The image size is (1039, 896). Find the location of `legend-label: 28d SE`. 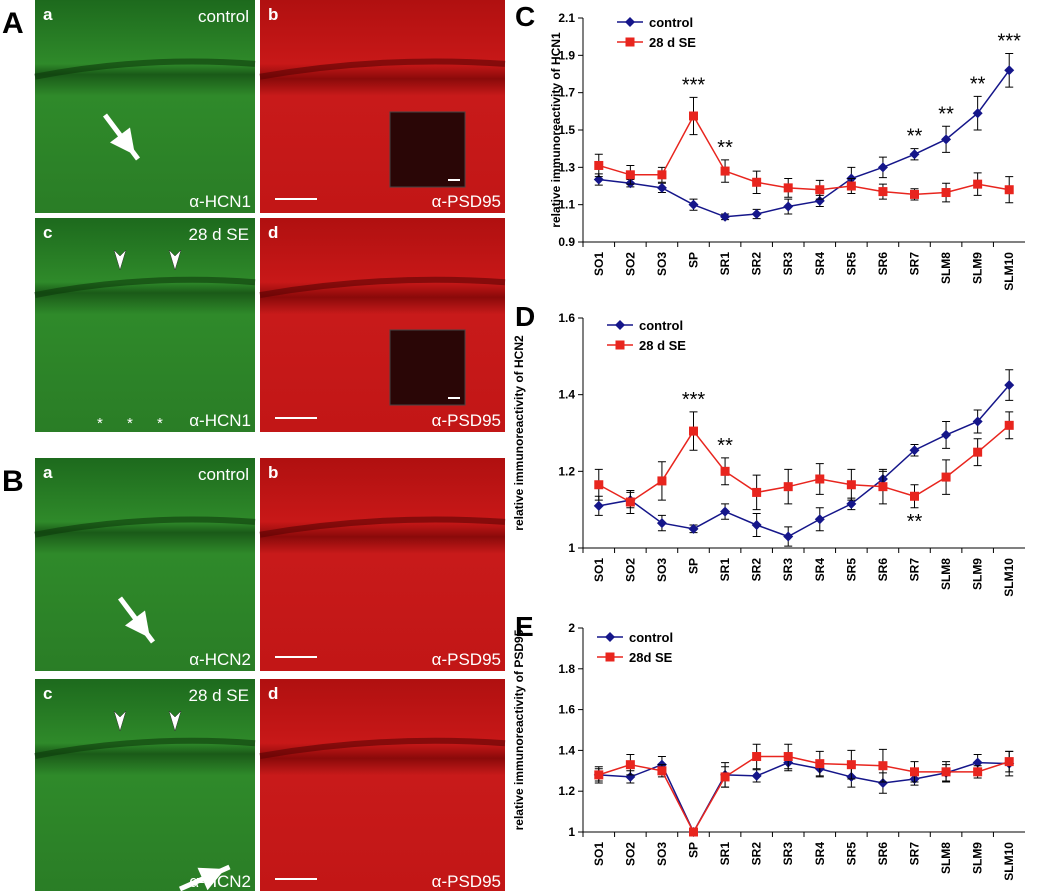

legend-label: 28d SE is located at coordinates (651, 657).